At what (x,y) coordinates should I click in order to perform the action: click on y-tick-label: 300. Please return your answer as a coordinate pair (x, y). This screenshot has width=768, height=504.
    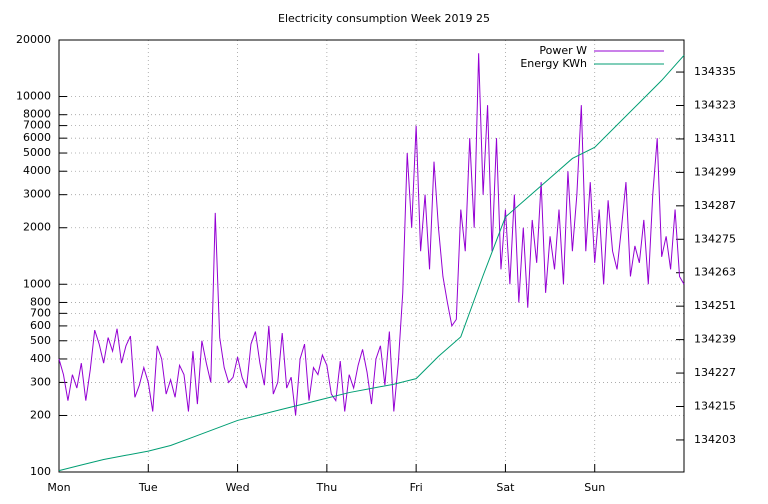
    Looking at the image, I should click on (40, 381).